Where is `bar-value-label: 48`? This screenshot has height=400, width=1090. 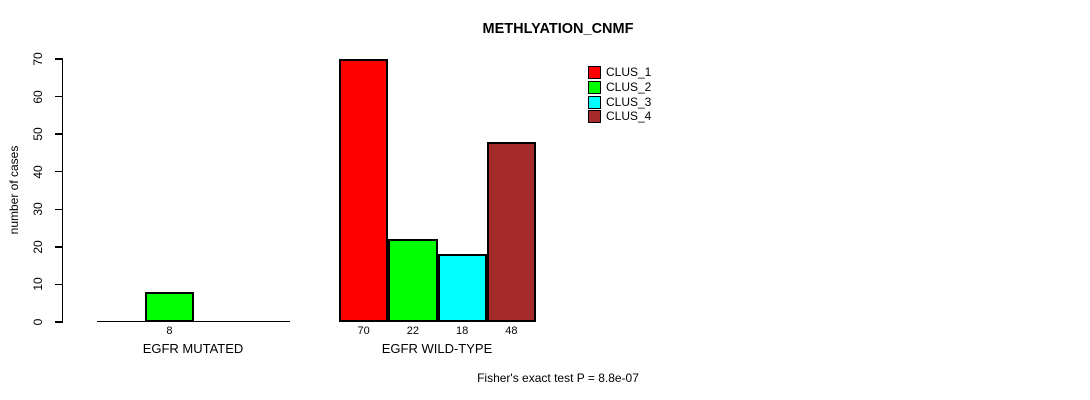
bar-value-label: 48 is located at coordinates (511, 331).